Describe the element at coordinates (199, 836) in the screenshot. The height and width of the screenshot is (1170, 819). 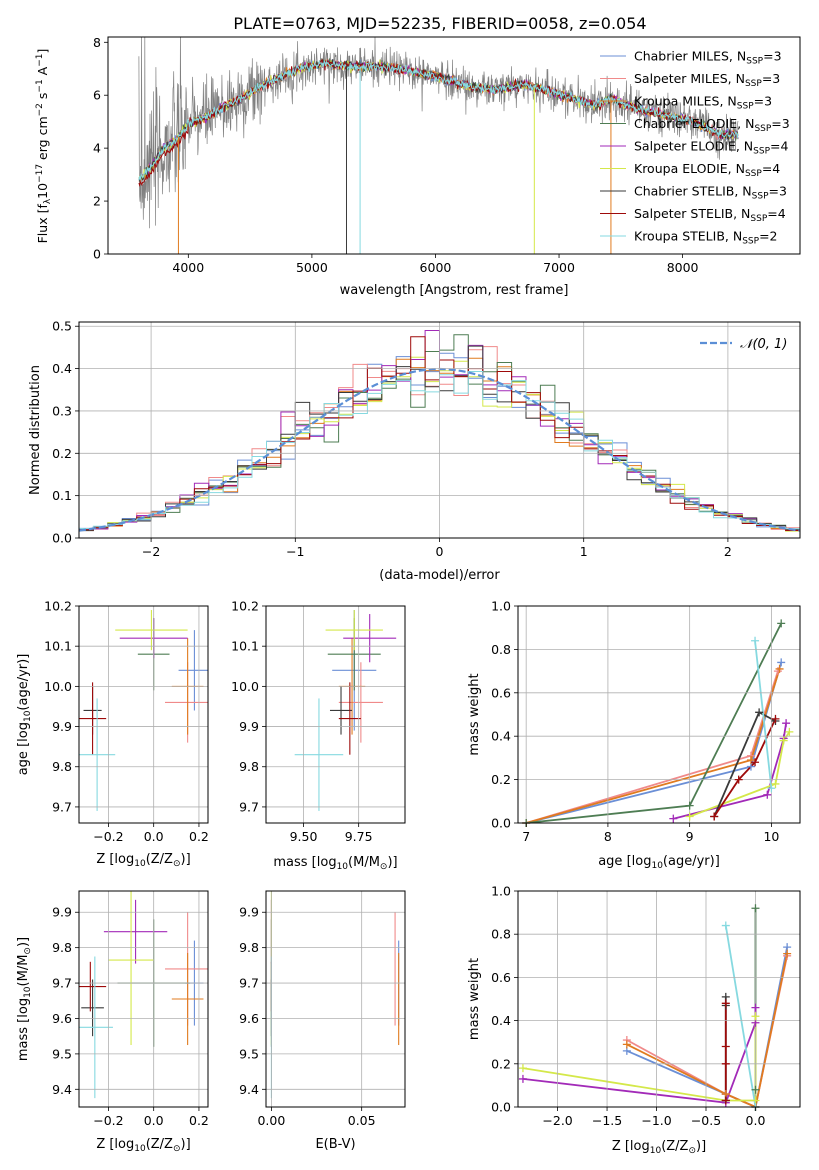
I see `x-tick-label: 0.2` at that location.